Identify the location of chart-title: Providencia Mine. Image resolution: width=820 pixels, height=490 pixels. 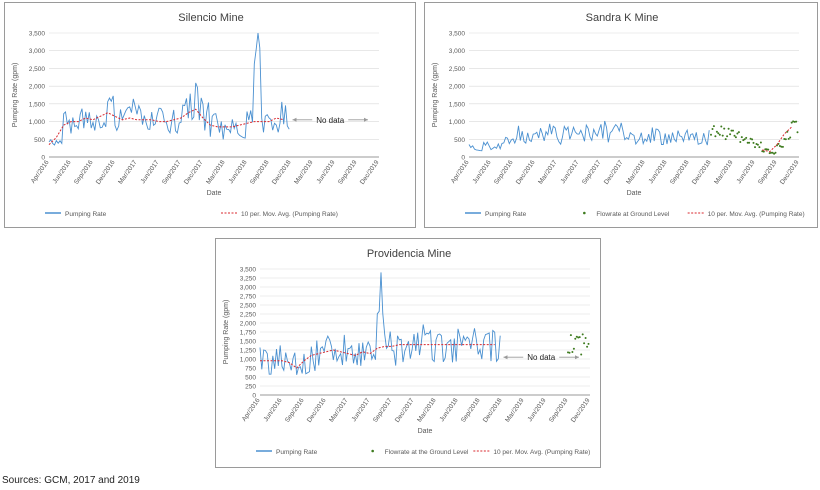
(409, 254).